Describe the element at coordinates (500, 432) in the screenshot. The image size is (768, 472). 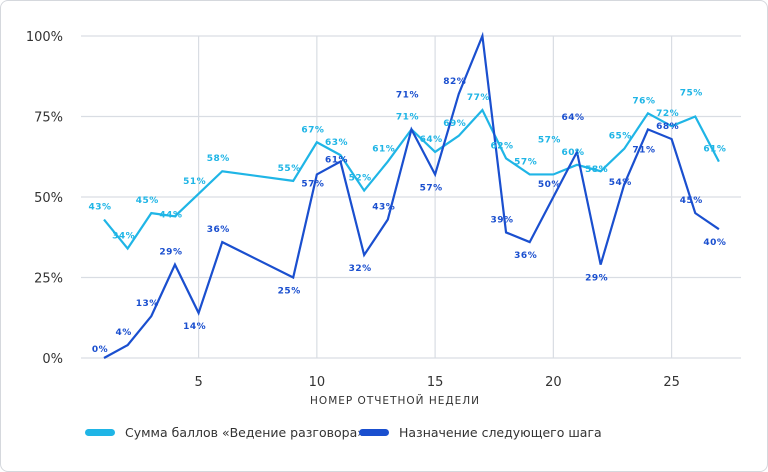
I see `legend-label: Назначение следующего шага` at that location.